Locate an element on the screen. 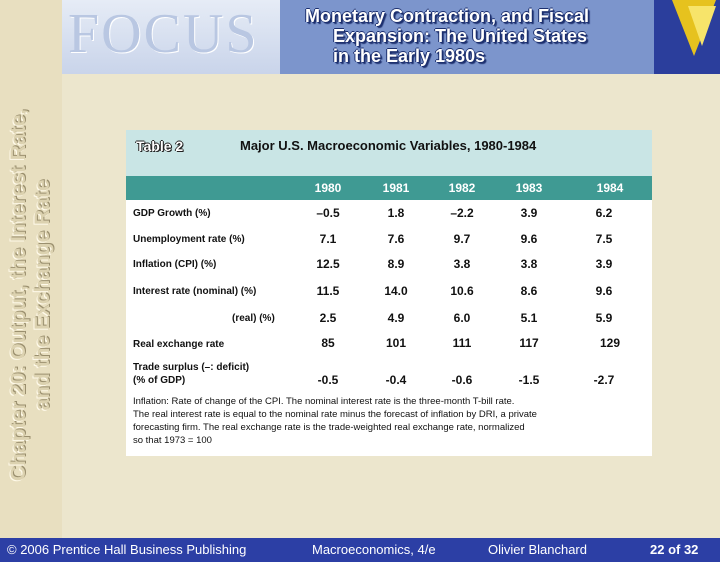  table-cell: 6.2 is located at coordinates (604, 213).